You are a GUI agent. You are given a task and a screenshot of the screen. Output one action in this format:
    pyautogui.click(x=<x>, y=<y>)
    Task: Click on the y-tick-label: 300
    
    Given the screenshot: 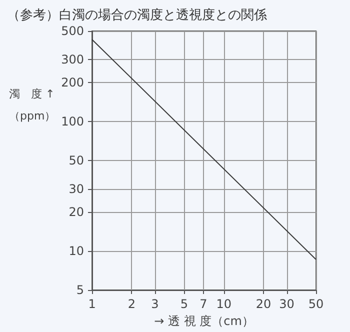 What is the action you would take?
    pyautogui.click(x=72, y=59)
    